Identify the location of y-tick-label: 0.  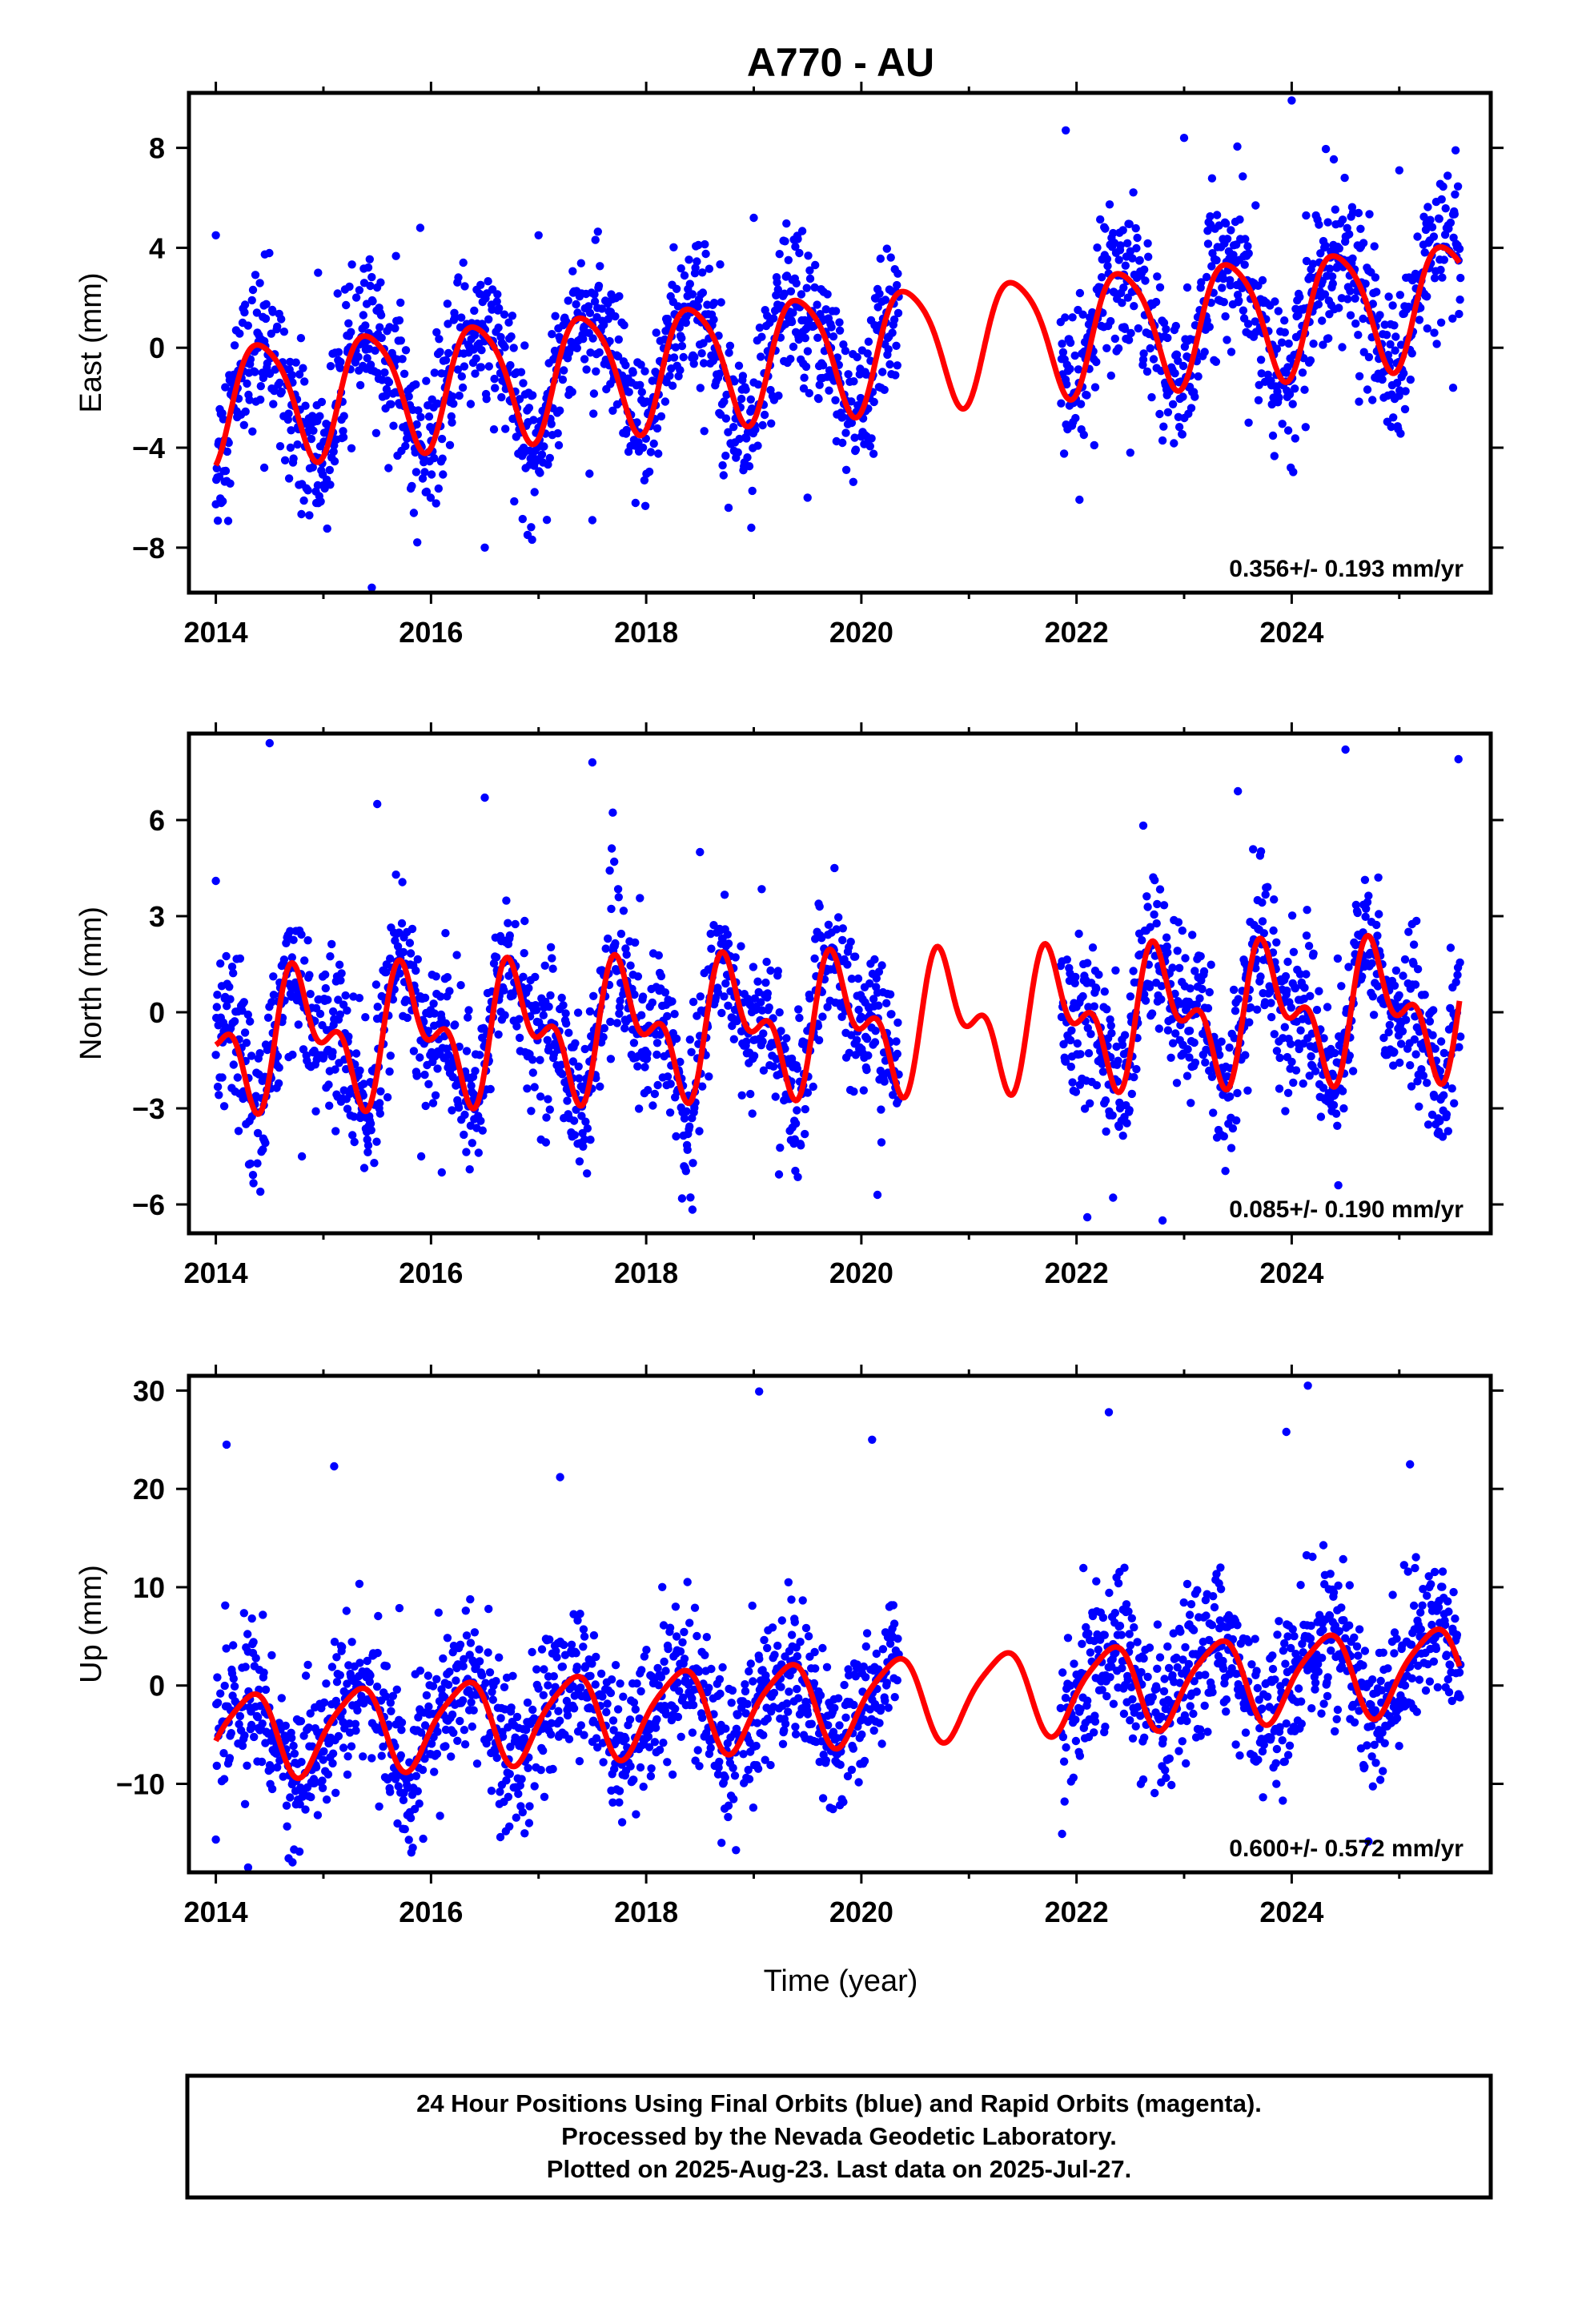
(157, 348).